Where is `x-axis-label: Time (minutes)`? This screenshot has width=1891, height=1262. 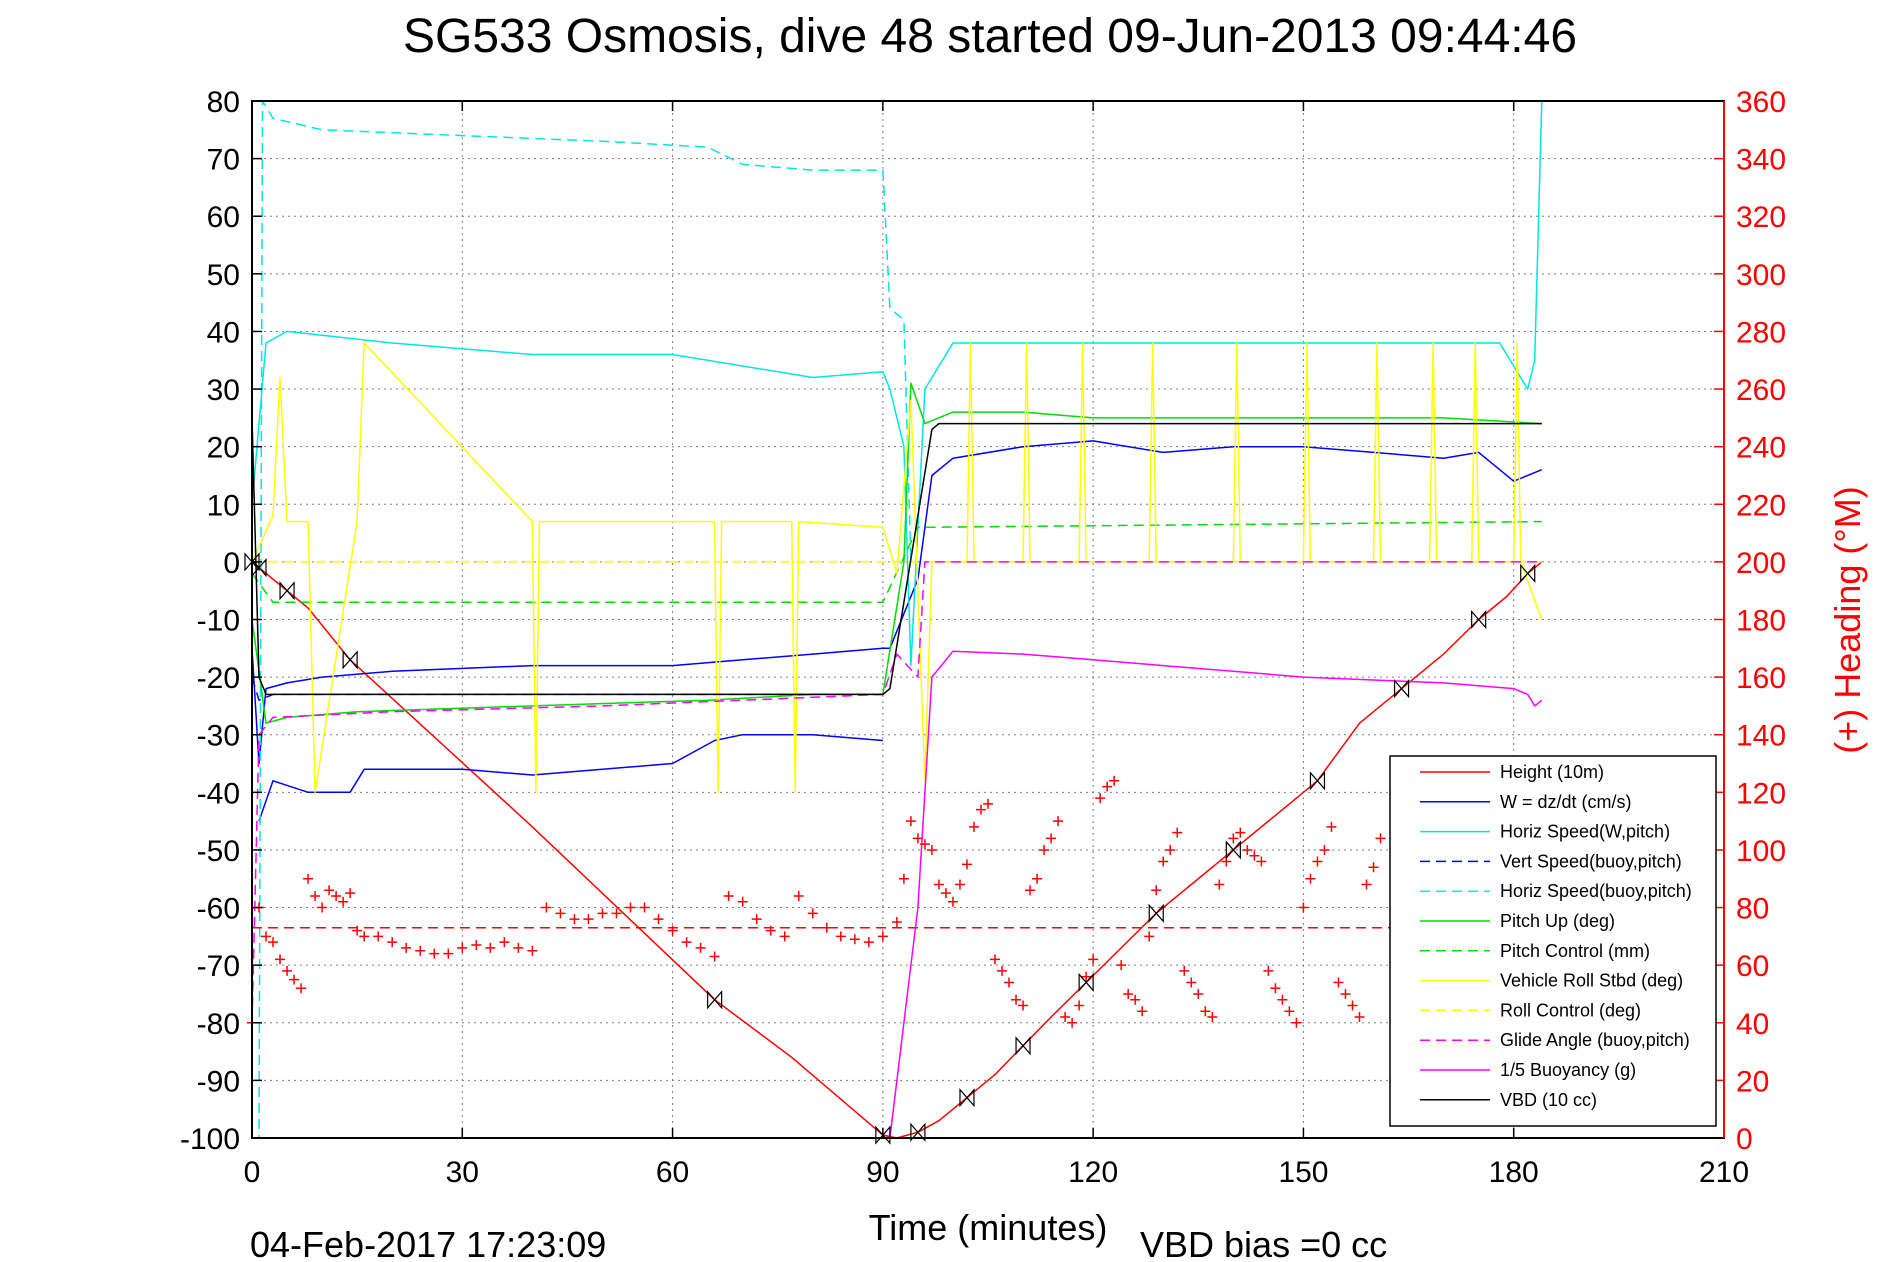 x-axis-label: Time (minutes) is located at coordinates (988, 1227).